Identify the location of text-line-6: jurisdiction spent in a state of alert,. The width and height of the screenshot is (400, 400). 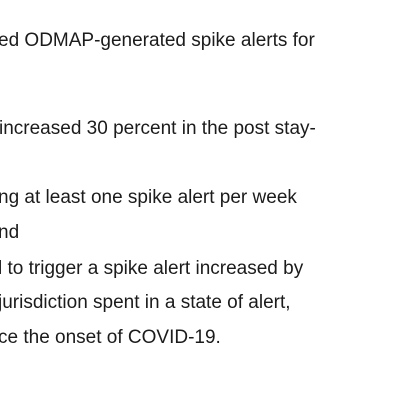
(145, 302).